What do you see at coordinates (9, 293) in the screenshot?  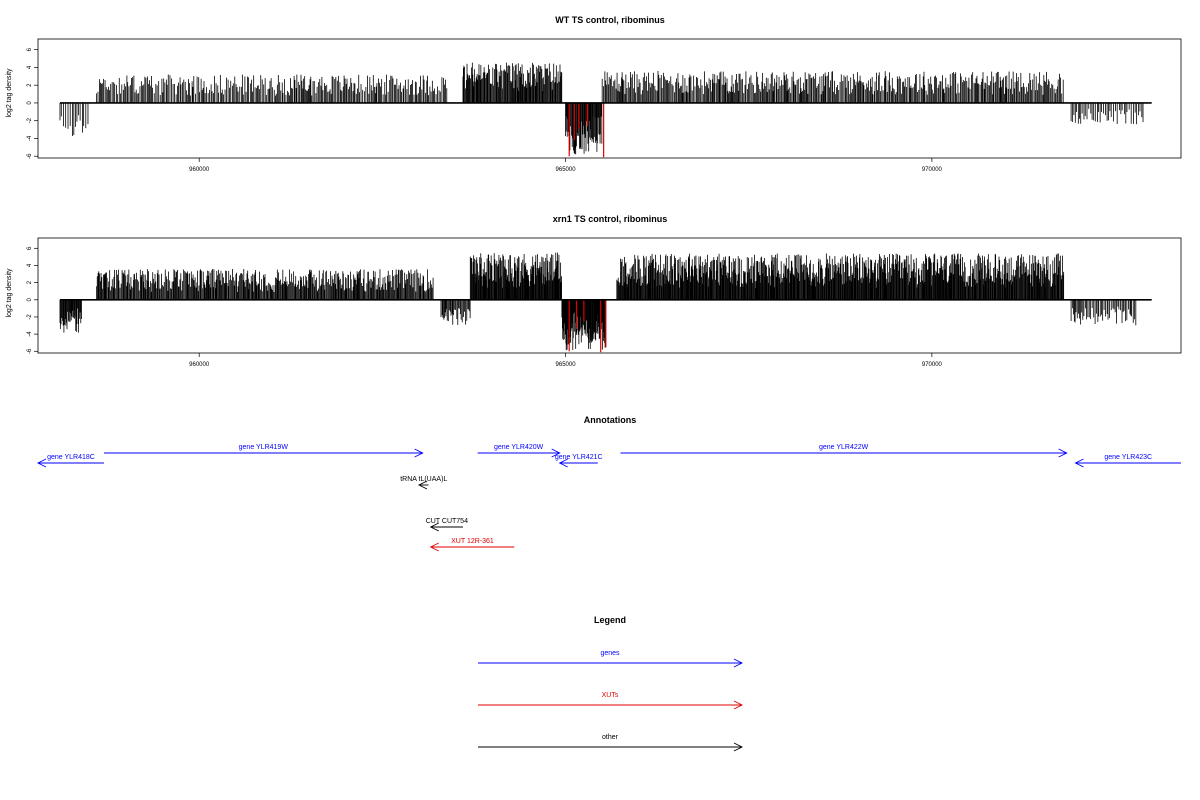 I see `xrn1-y-axis-label: log2 tag density` at bounding box center [9, 293].